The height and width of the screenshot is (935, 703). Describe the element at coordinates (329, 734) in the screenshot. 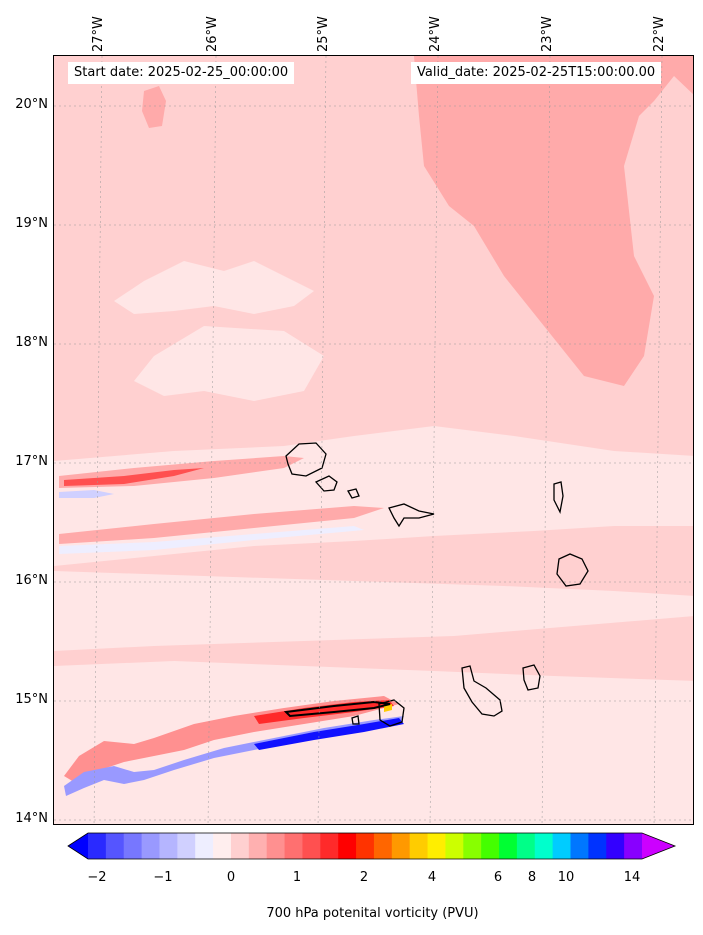

I see `blue-band-south-core` at that location.